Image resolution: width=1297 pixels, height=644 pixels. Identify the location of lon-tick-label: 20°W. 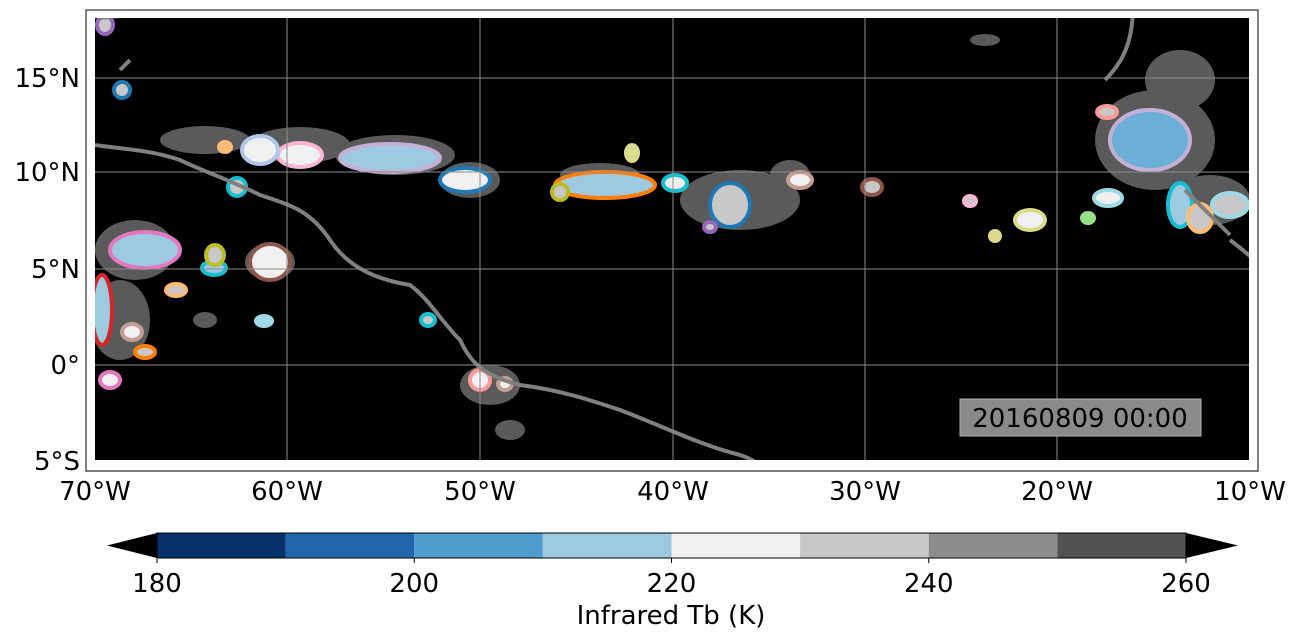
(1057, 492).